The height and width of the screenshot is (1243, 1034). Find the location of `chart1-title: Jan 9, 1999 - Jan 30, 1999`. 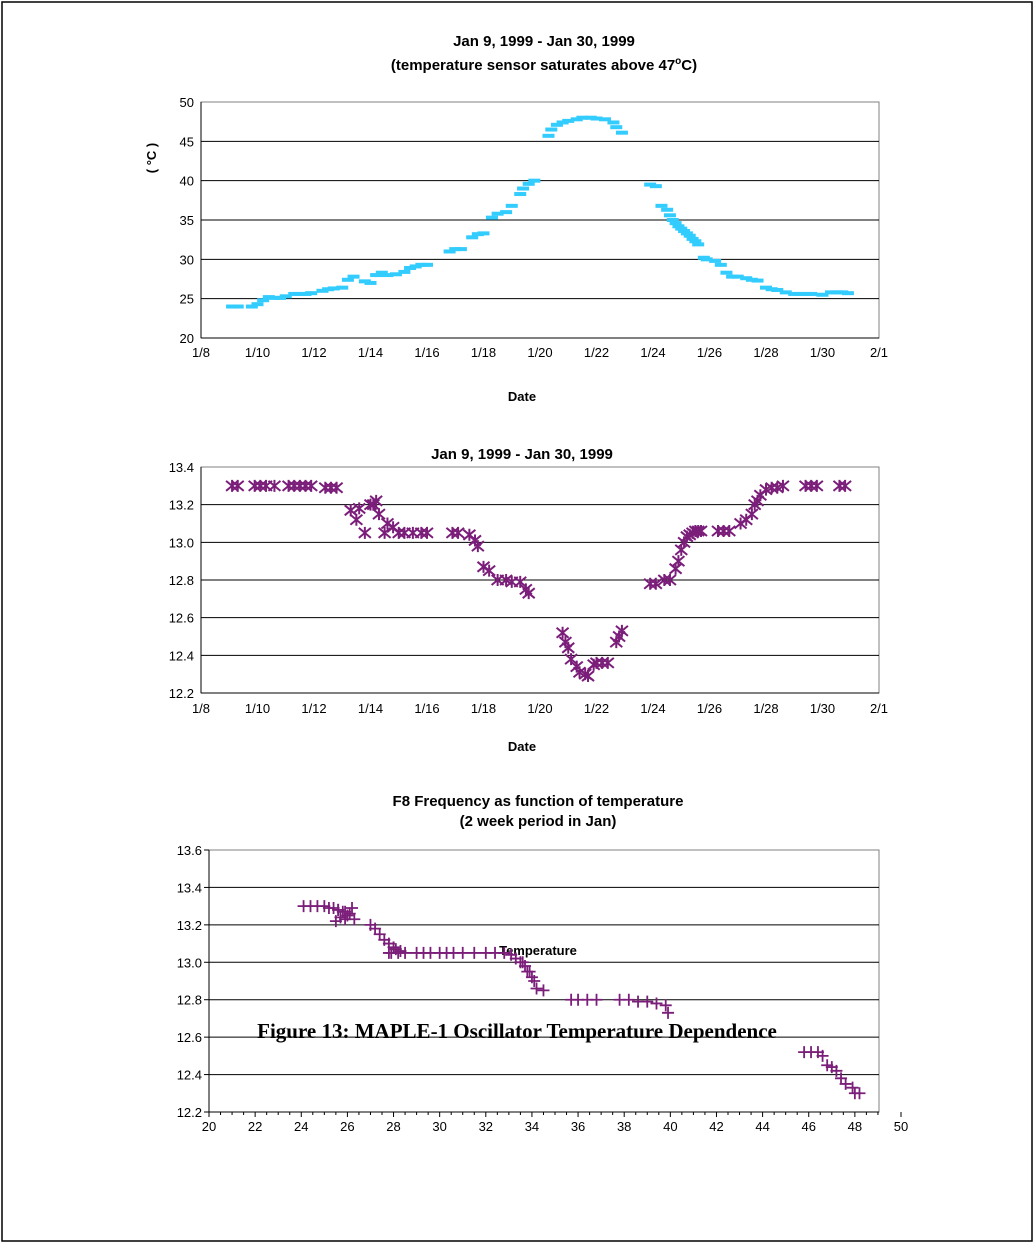

chart1-title: Jan 9, 1999 - Jan 30, 1999 is located at coordinates (544, 41).